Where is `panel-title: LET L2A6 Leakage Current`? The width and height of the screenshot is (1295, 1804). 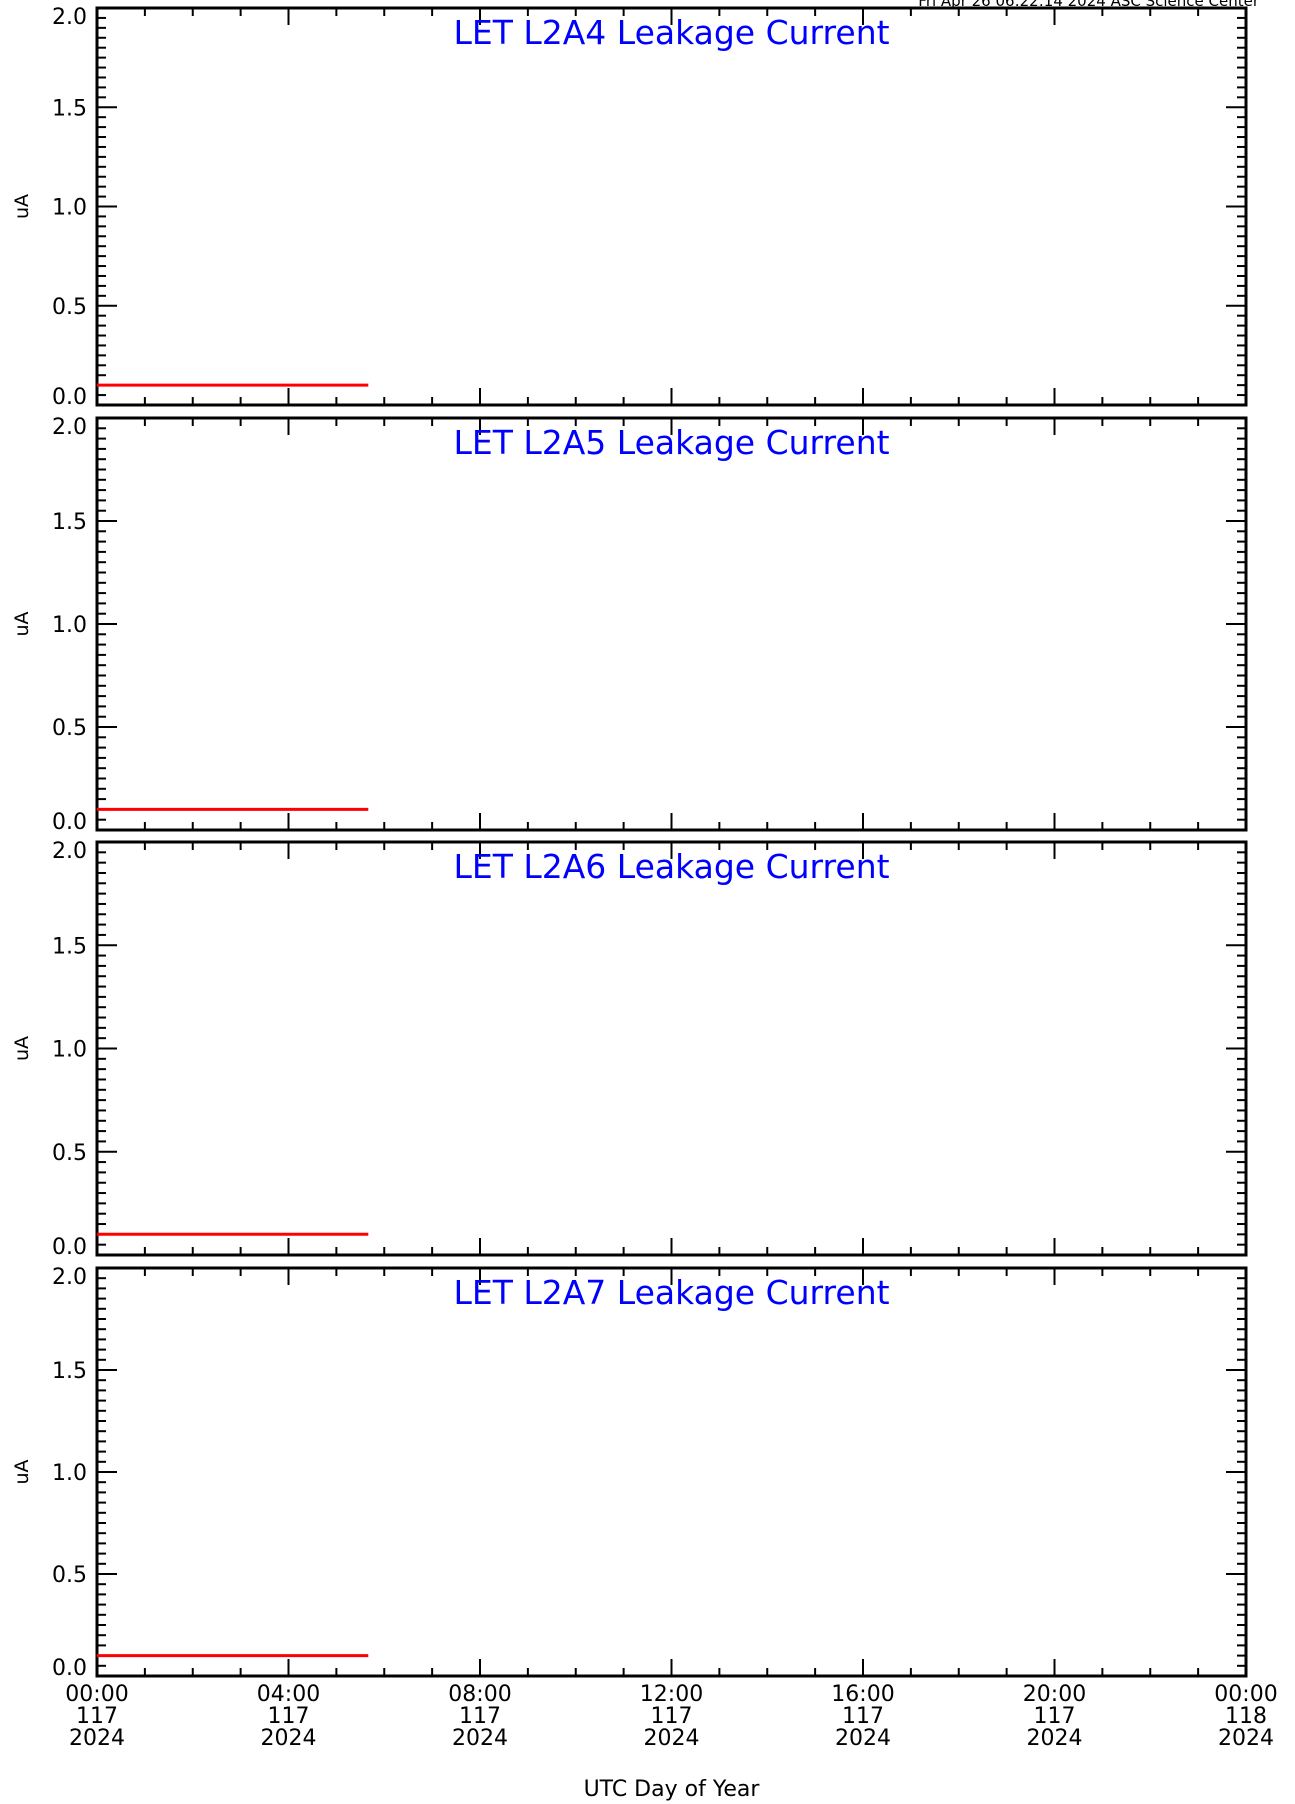
panel-title: LET L2A6 Leakage Current is located at coordinates (671, 866).